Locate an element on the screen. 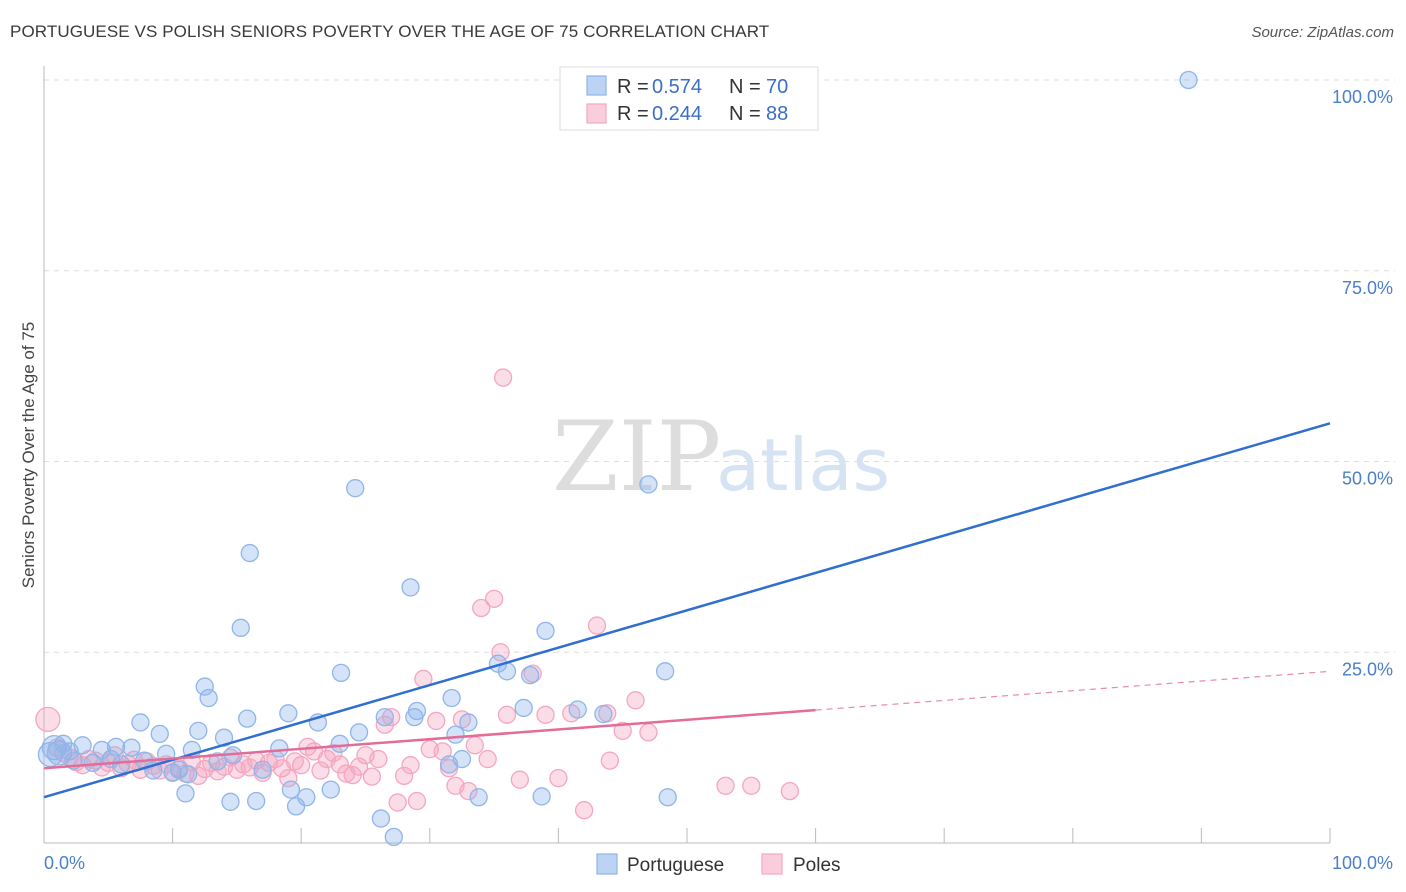  legend-label-portuguese: Portuguese is located at coordinates (675, 865).